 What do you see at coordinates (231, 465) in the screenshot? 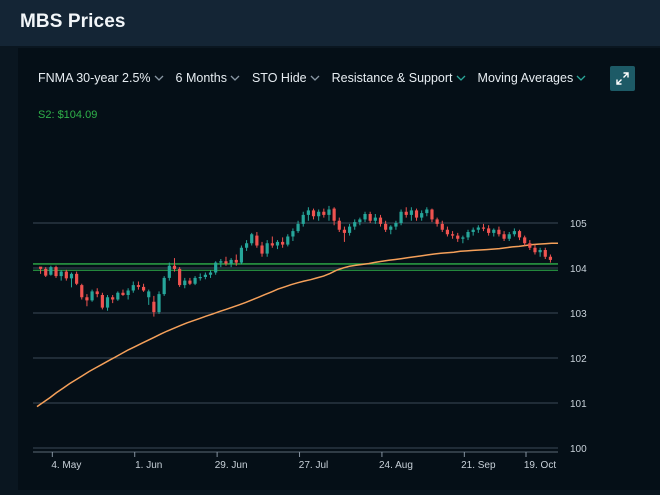
I see `x-tick-label: 29. Jun` at bounding box center [231, 465].